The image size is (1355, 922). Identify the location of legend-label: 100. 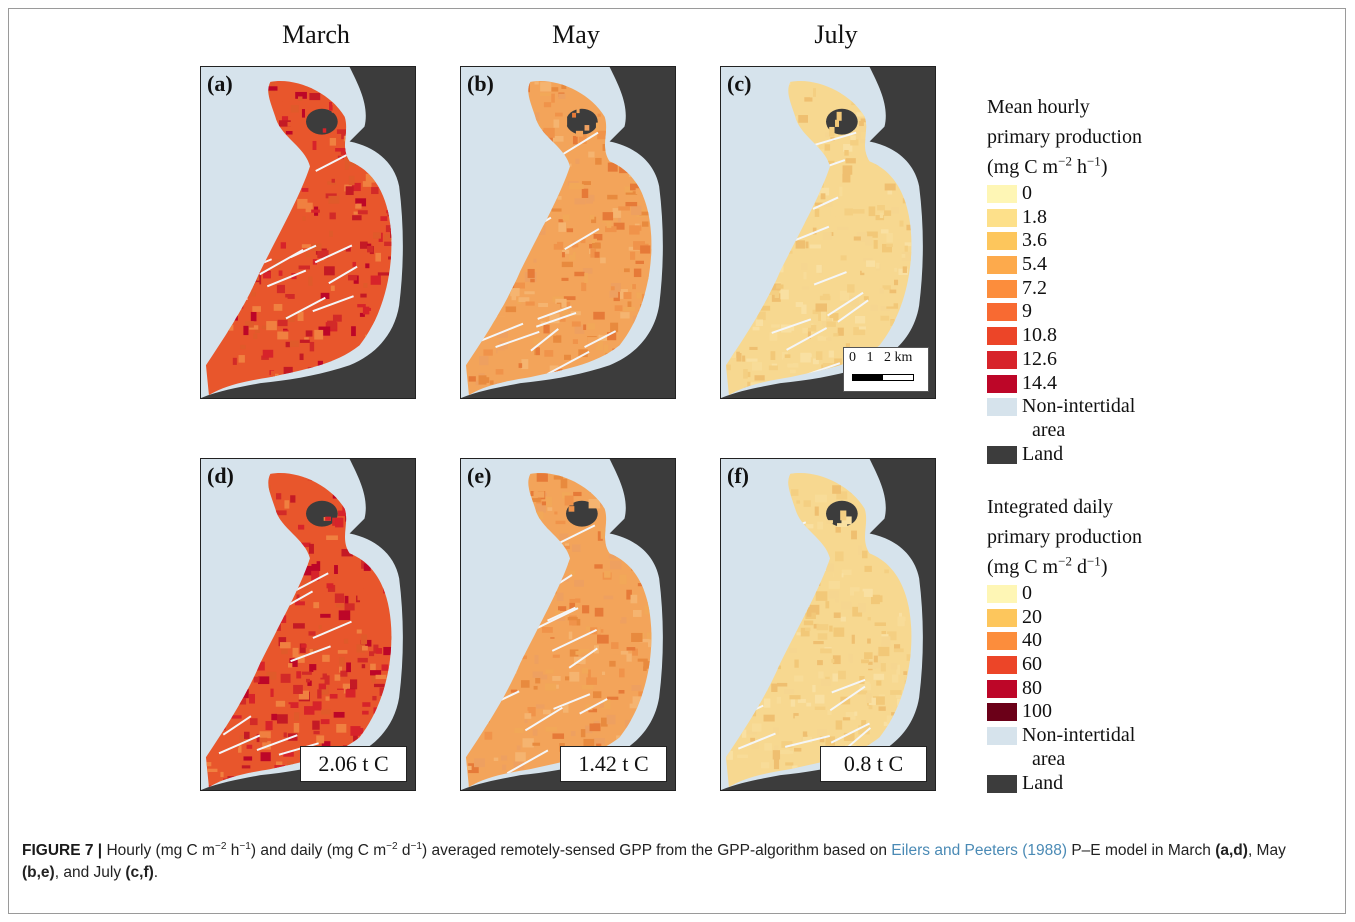
(1037, 711).